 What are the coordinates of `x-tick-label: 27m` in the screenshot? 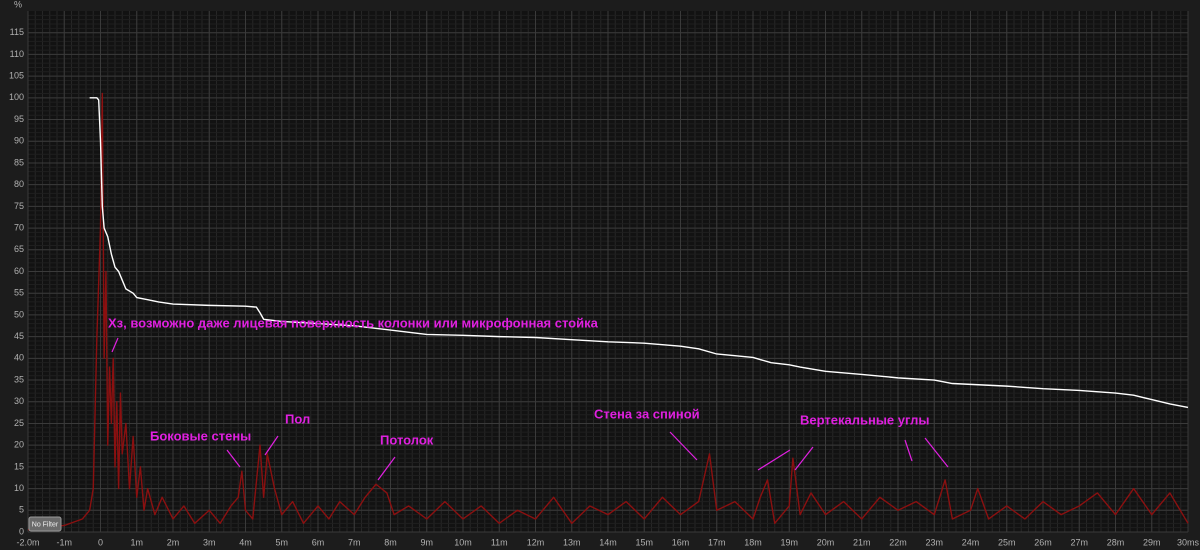 It's located at (1079, 542).